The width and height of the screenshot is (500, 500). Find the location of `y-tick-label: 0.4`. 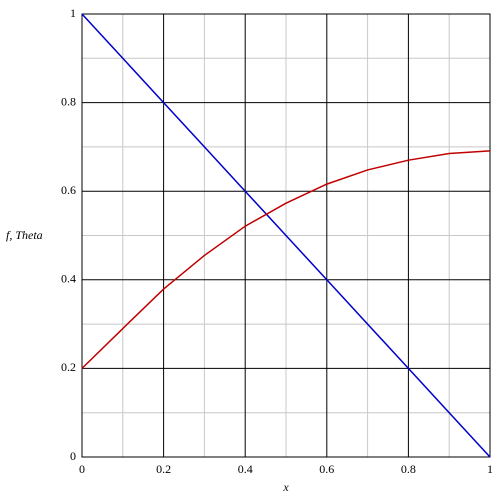

y-tick-label: 0.4 is located at coordinates (68, 279).